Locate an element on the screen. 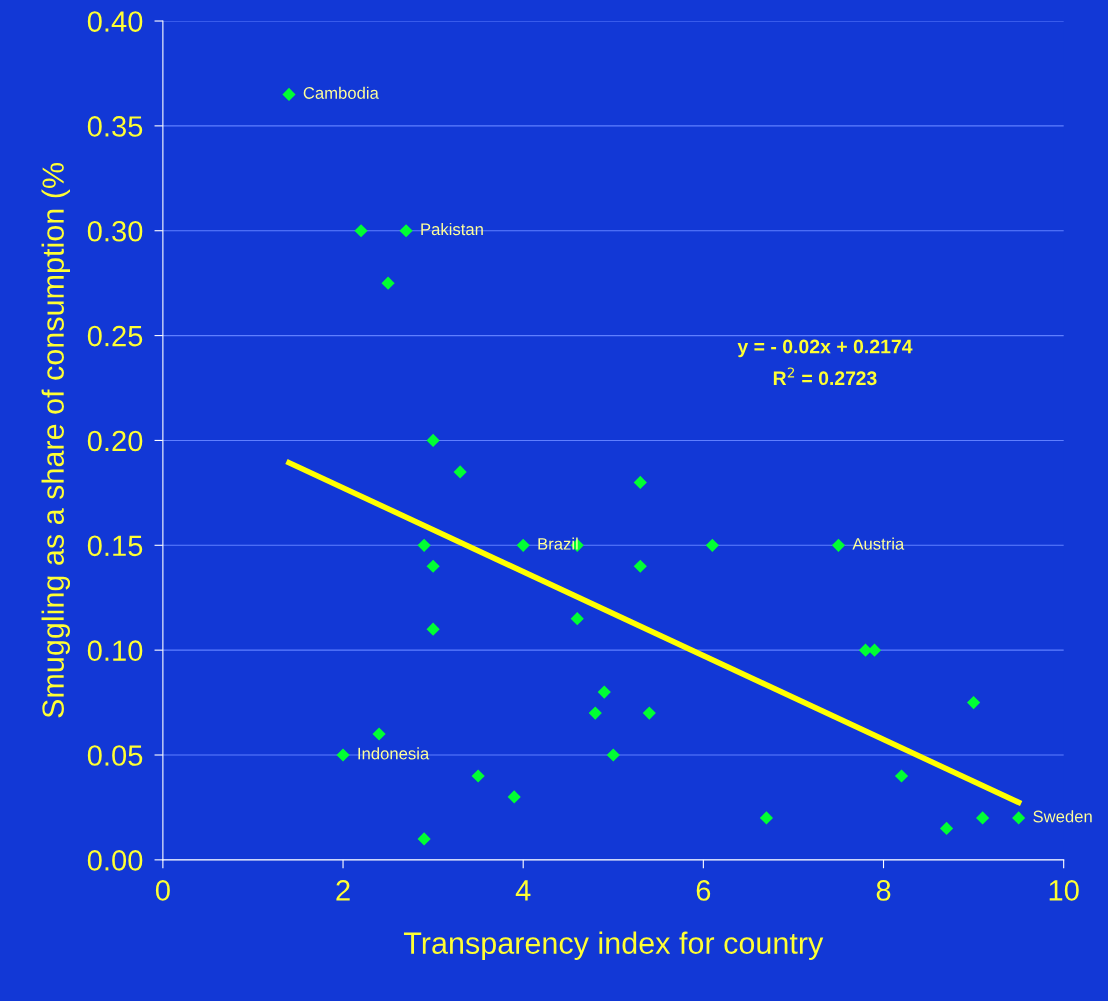 The image size is (1108, 1001). x-tick-label: 0 is located at coordinates (162, 890).